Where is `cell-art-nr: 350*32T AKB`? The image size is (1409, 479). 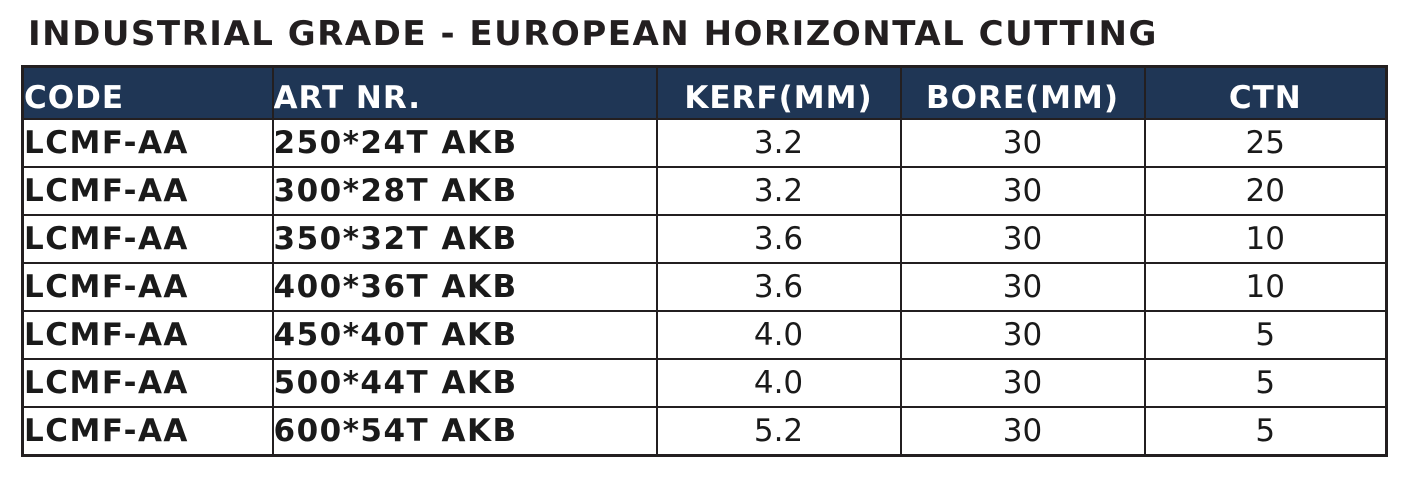
cell-art-nr: 350*32T AKB is located at coordinates (464, 239).